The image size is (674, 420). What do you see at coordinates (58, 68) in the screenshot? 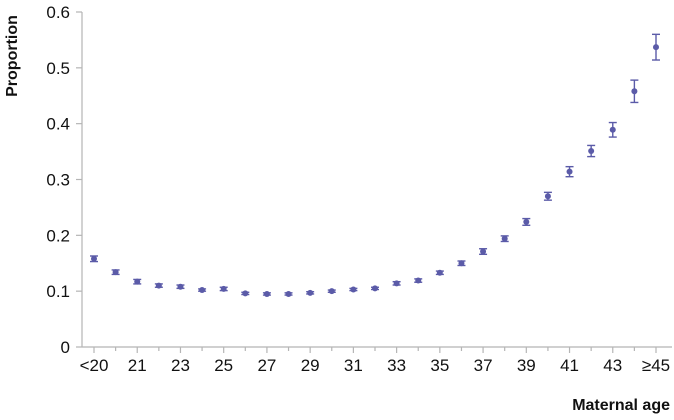
I see `y-tick-label: 0.5` at bounding box center [58, 68].